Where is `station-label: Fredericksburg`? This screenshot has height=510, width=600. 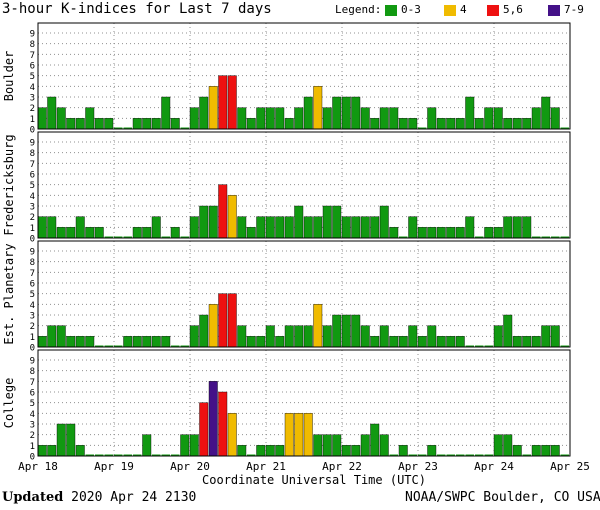
station-label: Fredericksburg is located at coordinates (9, 184).